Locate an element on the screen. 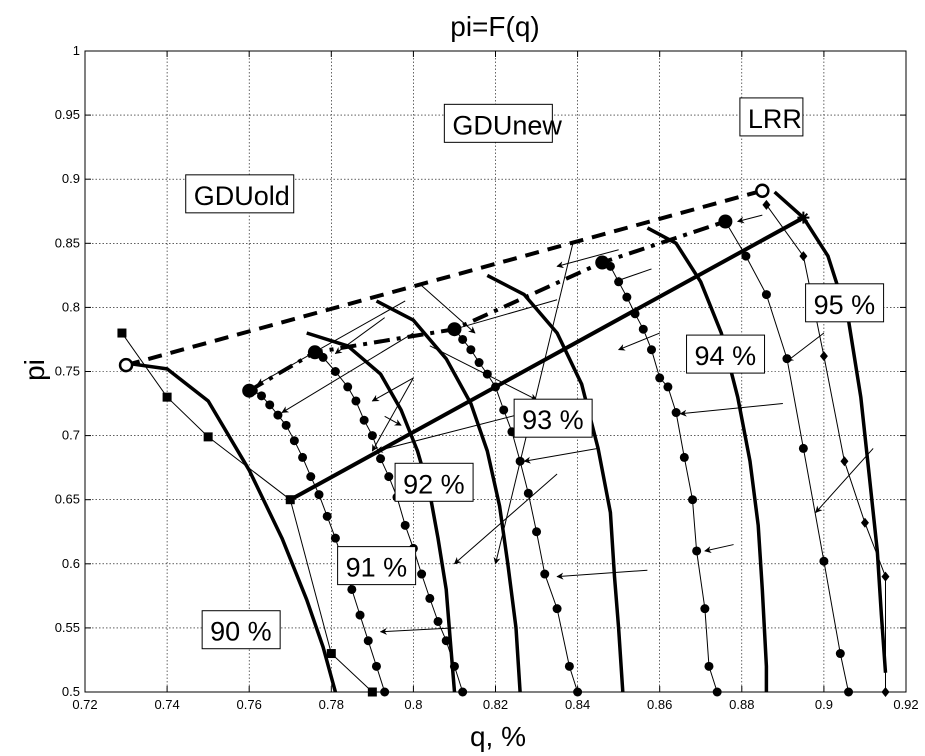  x-tick-label: 0.92 is located at coordinates (905, 704).